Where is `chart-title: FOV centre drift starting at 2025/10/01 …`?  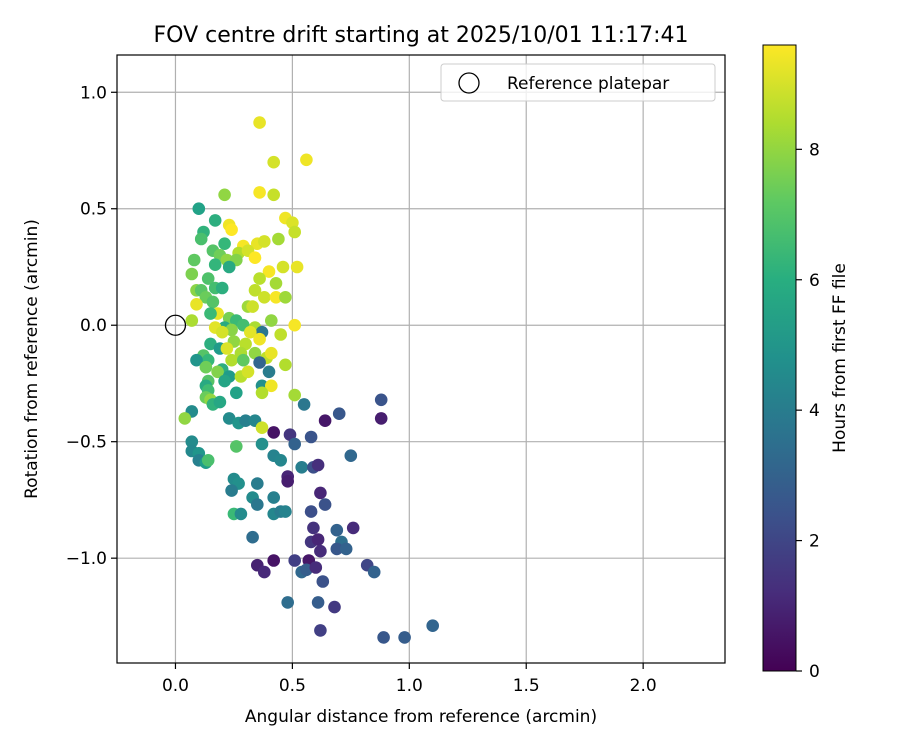 chart-title: FOV centre drift starting at 2025/10/01 … is located at coordinates (421, 35).